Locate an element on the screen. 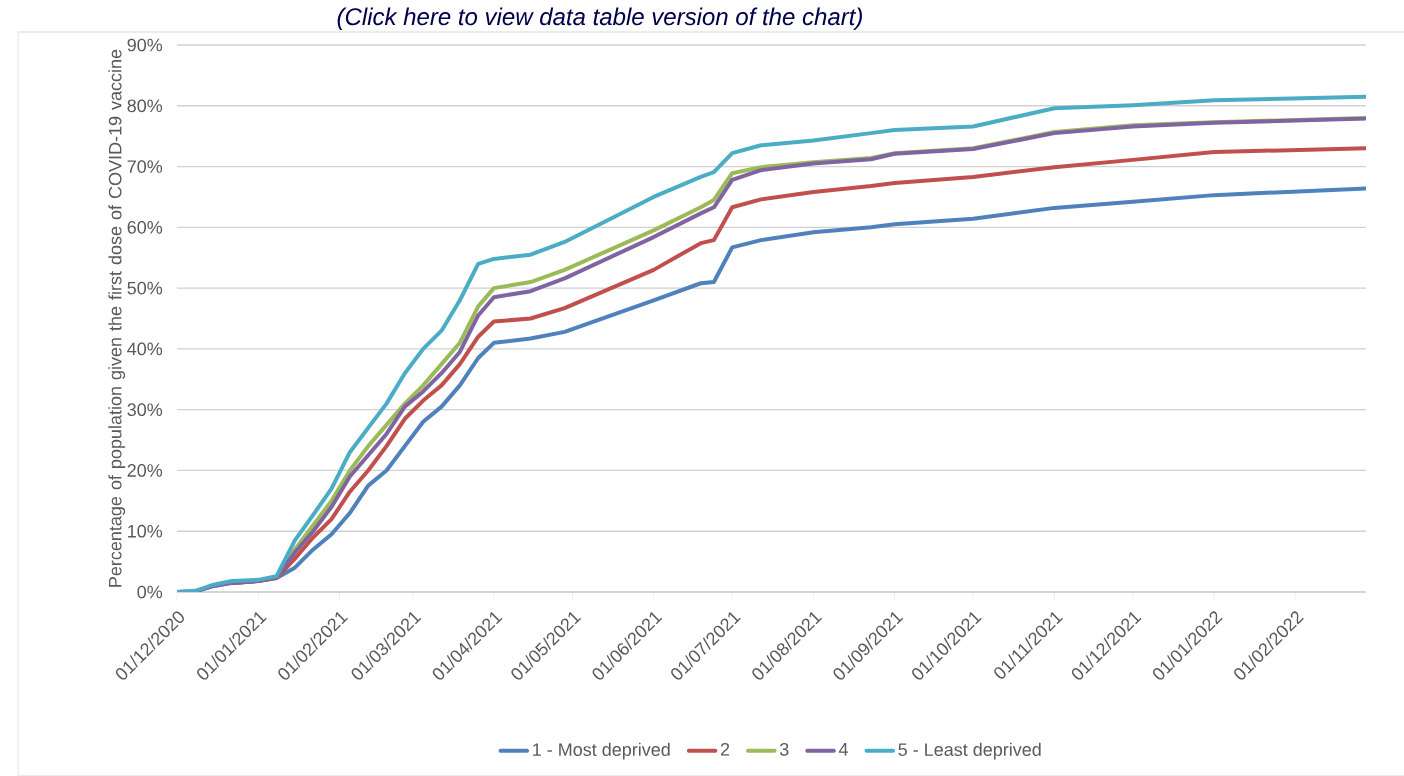  legend-label: 3 is located at coordinates (784, 749).